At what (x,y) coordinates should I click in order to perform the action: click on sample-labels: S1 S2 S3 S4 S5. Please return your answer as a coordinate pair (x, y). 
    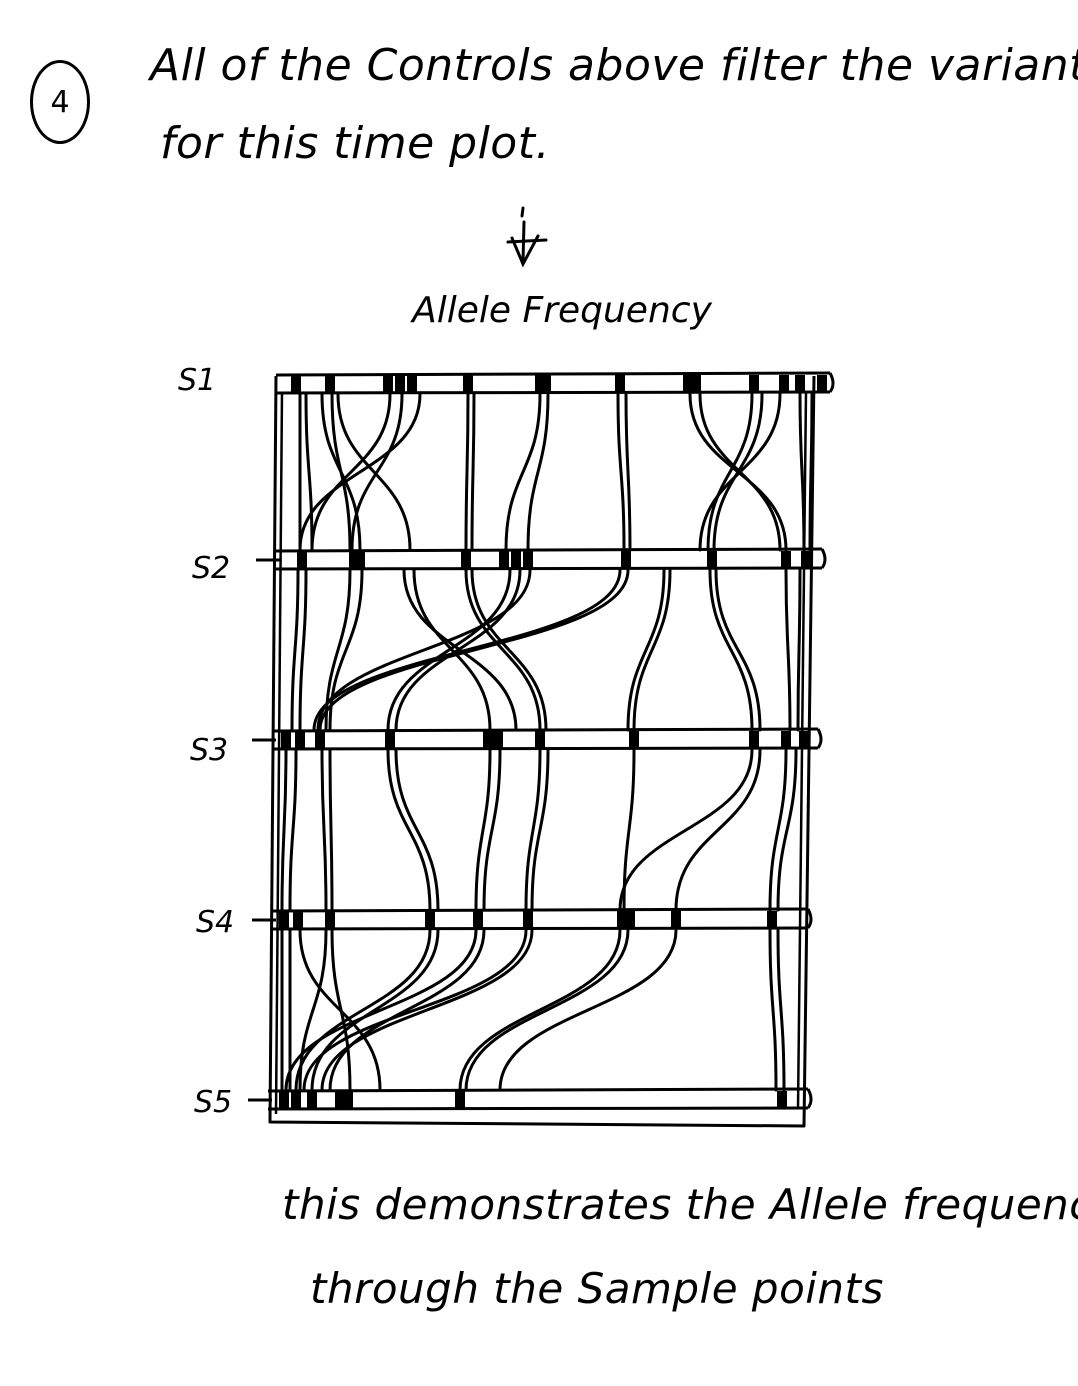
    Looking at the image, I should click on (206, 741).